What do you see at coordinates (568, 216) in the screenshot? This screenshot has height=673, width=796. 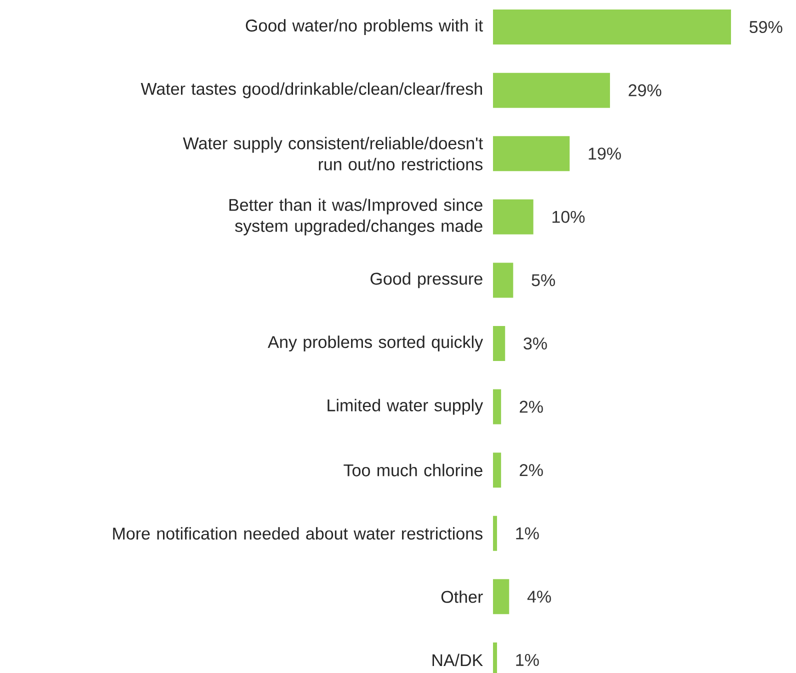 I see `data-label: 10%` at bounding box center [568, 216].